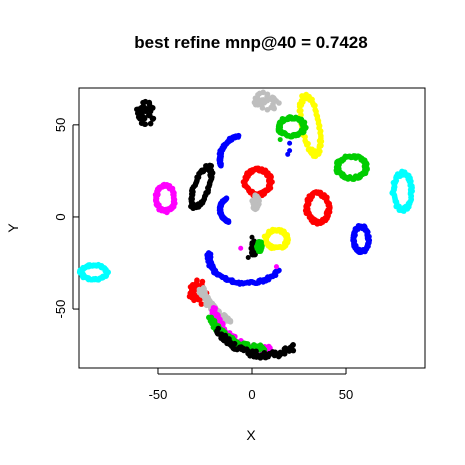 This screenshot has width=465, height=465. I want to click on x-tick-label: 0, so click(251, 394).